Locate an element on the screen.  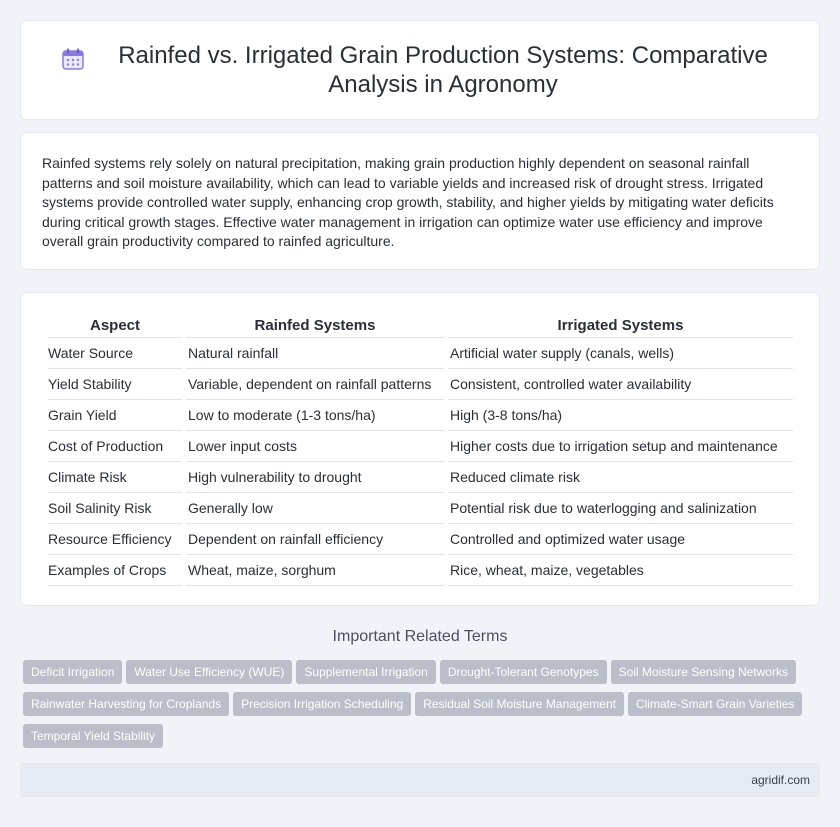
cell-aspect: Examples of Crops is located at coordinates (116, 570).